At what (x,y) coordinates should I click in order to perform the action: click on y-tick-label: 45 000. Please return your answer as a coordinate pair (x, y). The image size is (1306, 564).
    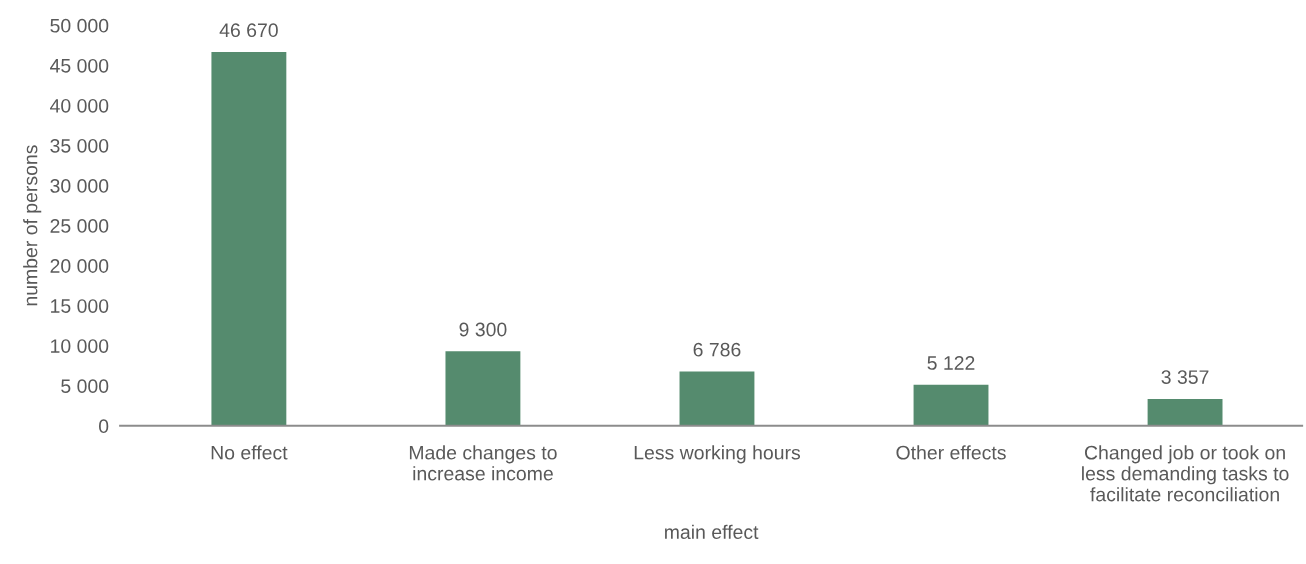
    Looking at the image, I should click on (79, 65).